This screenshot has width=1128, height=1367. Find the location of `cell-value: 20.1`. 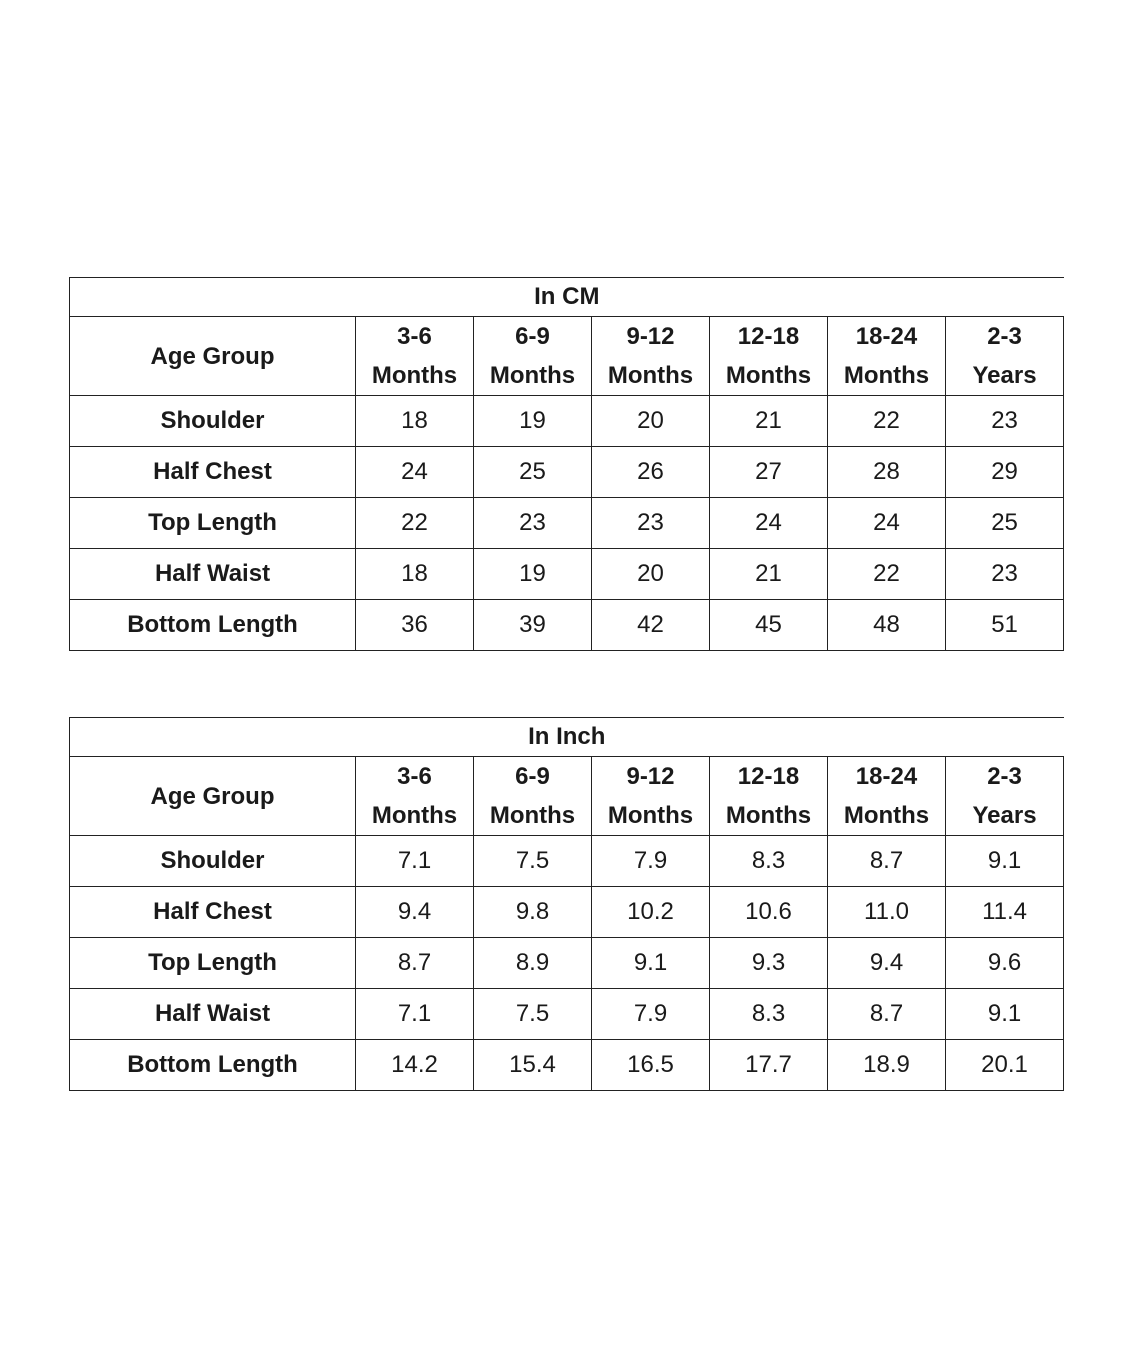

cell-value: 20.1 is located at coordinates (1004, 1065).